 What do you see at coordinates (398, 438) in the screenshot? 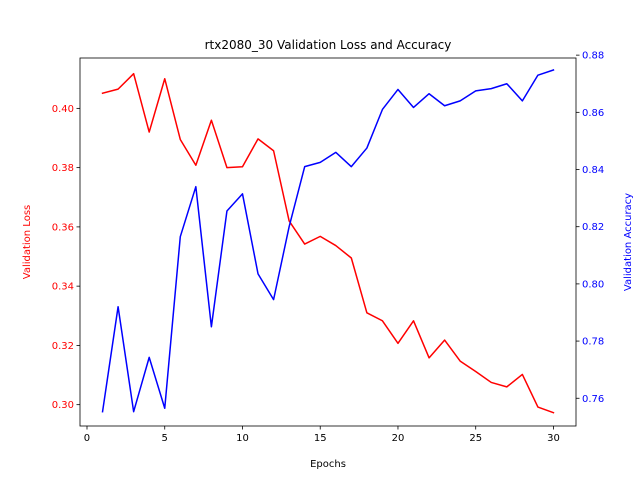
I see `x-tick-label: 20` at bounding box center [398, 438].